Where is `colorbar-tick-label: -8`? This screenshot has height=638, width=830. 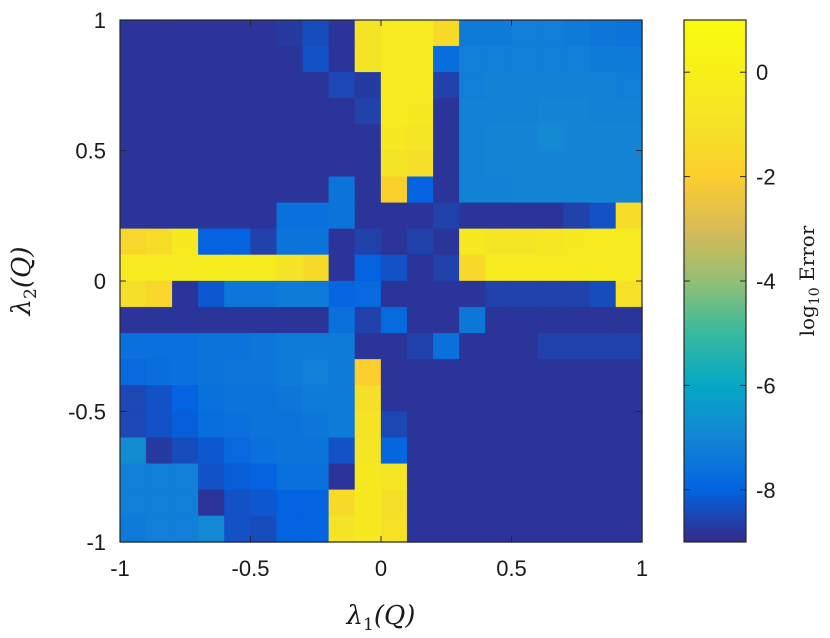 colorbar-tick-label: -8 is located at coordinates (766, 490).